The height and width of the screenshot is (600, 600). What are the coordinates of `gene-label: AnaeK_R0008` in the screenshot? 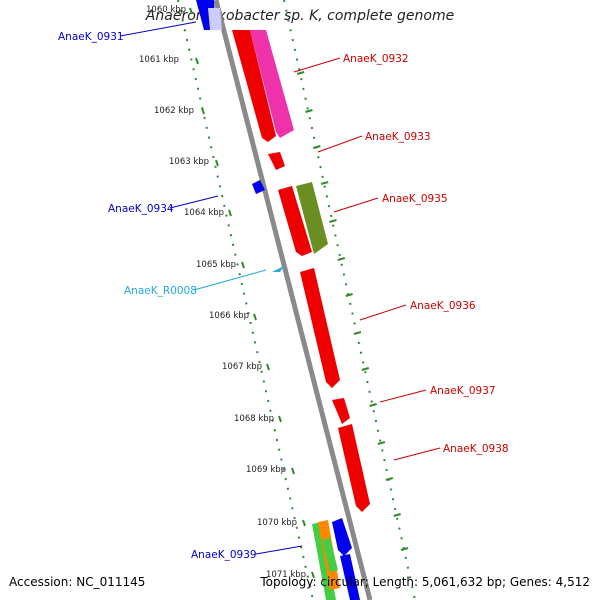 It's located at (160, 291).